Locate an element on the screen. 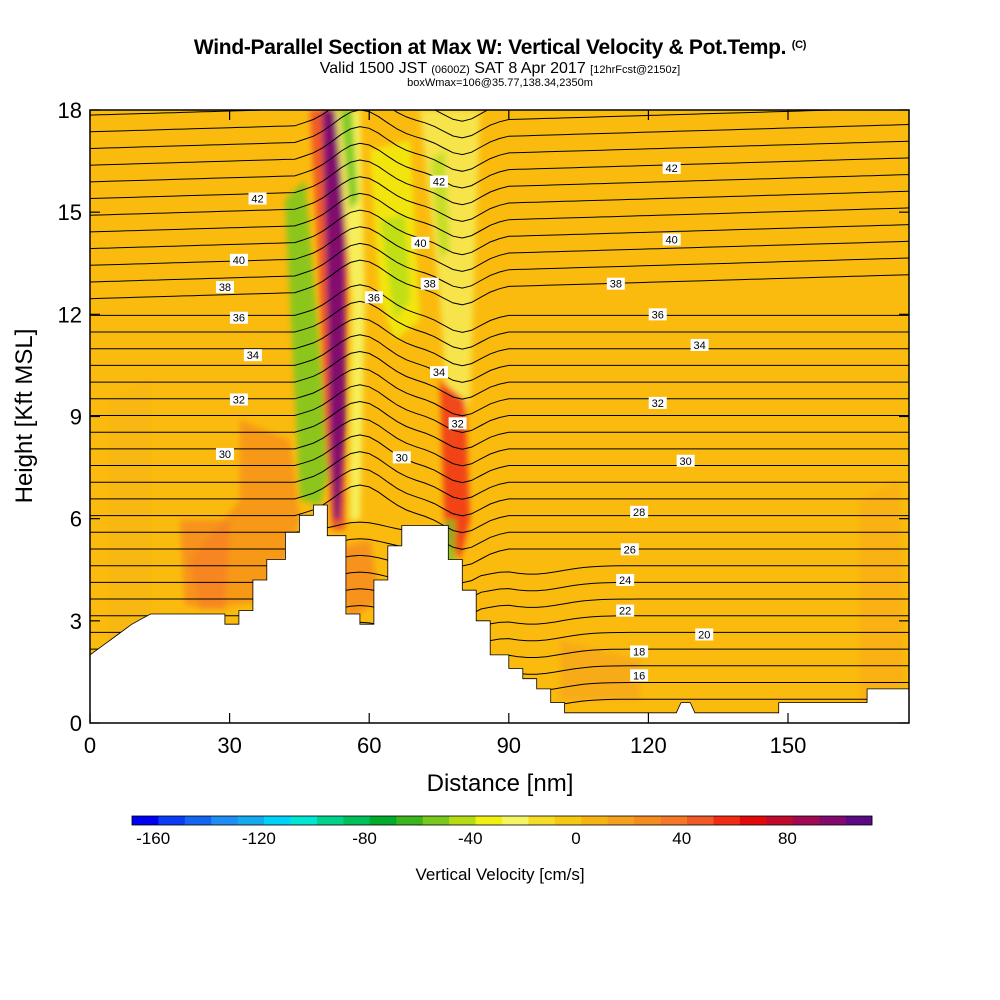  colorbar-tick-label: -160 is located at coordinates (153, 838).